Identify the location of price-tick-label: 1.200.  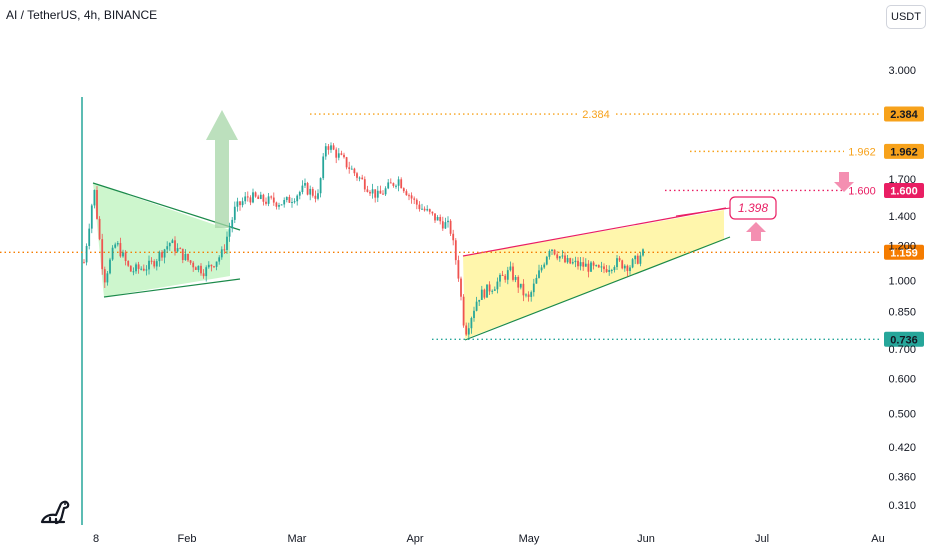
(902, 247).